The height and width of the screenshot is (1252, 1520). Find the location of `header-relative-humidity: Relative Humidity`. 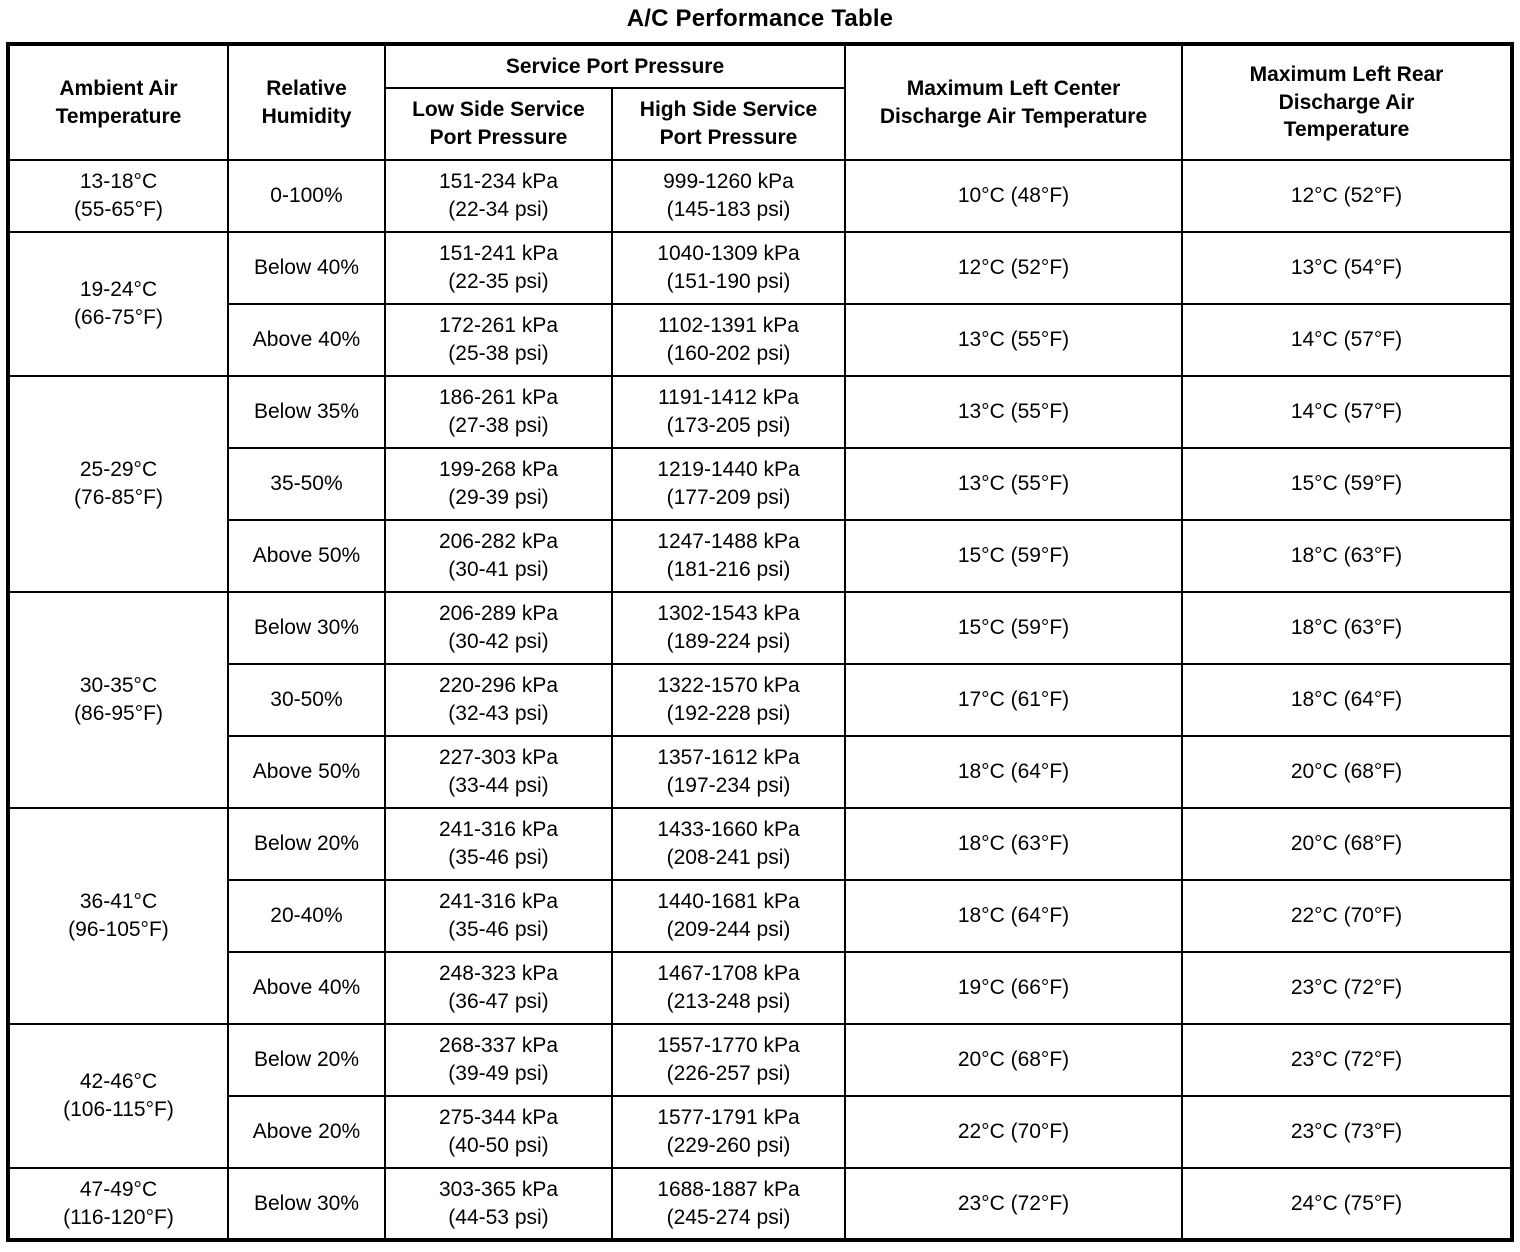

header-relative-humidity: Relative Humidity is located at coordinates (306, 102).